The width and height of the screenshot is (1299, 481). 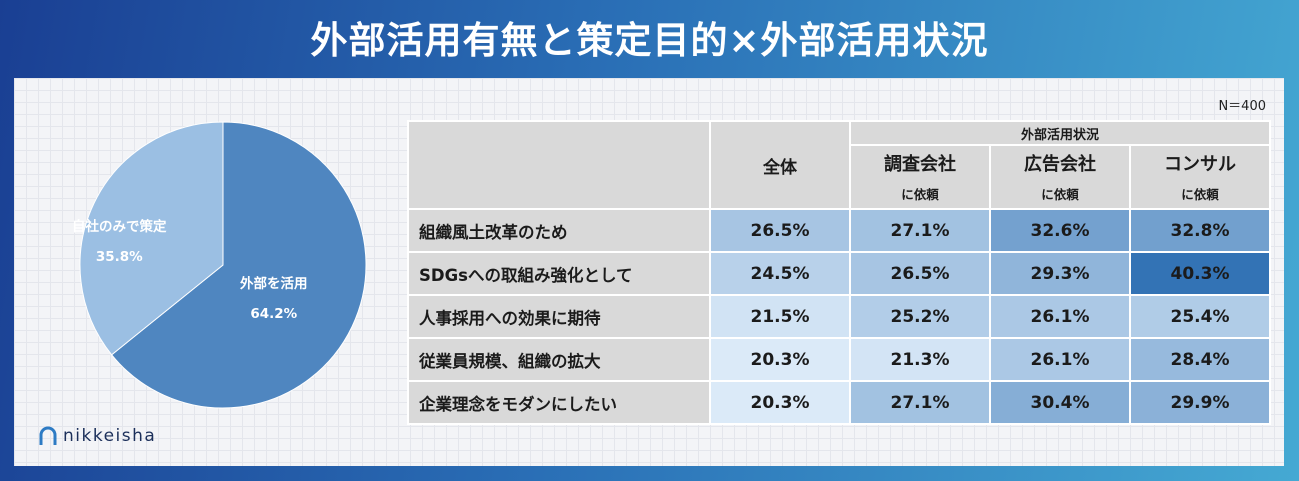 I want to click on table-row: 企業理念をモダンにしたい 20.3% 27.1% 30.4% 29.9%, so click(x=839, y=402).